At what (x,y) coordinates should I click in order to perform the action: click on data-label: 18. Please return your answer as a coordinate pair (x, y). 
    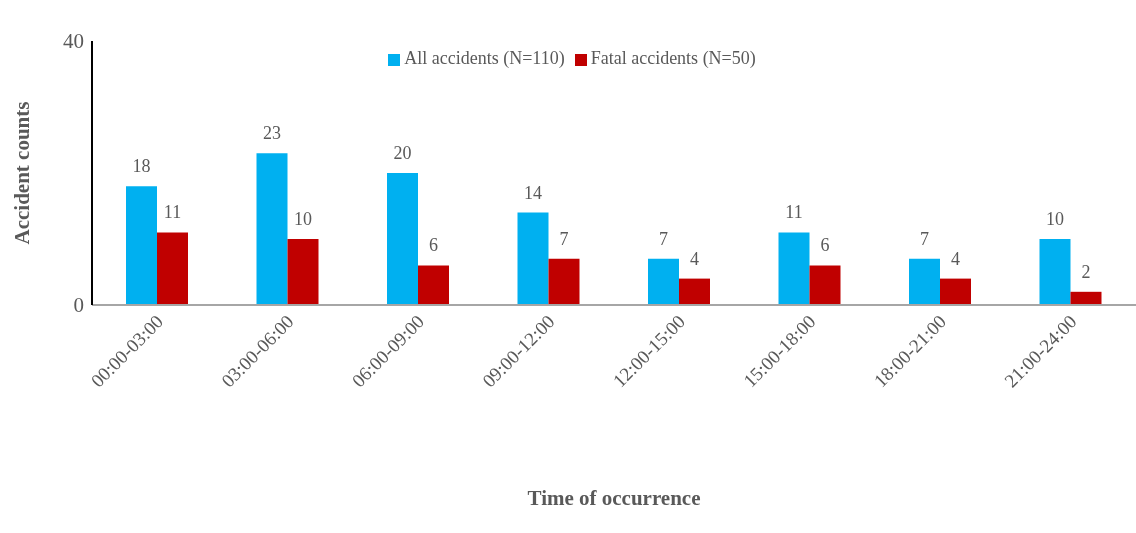
    Looking at the image, I should click on (141, 166).